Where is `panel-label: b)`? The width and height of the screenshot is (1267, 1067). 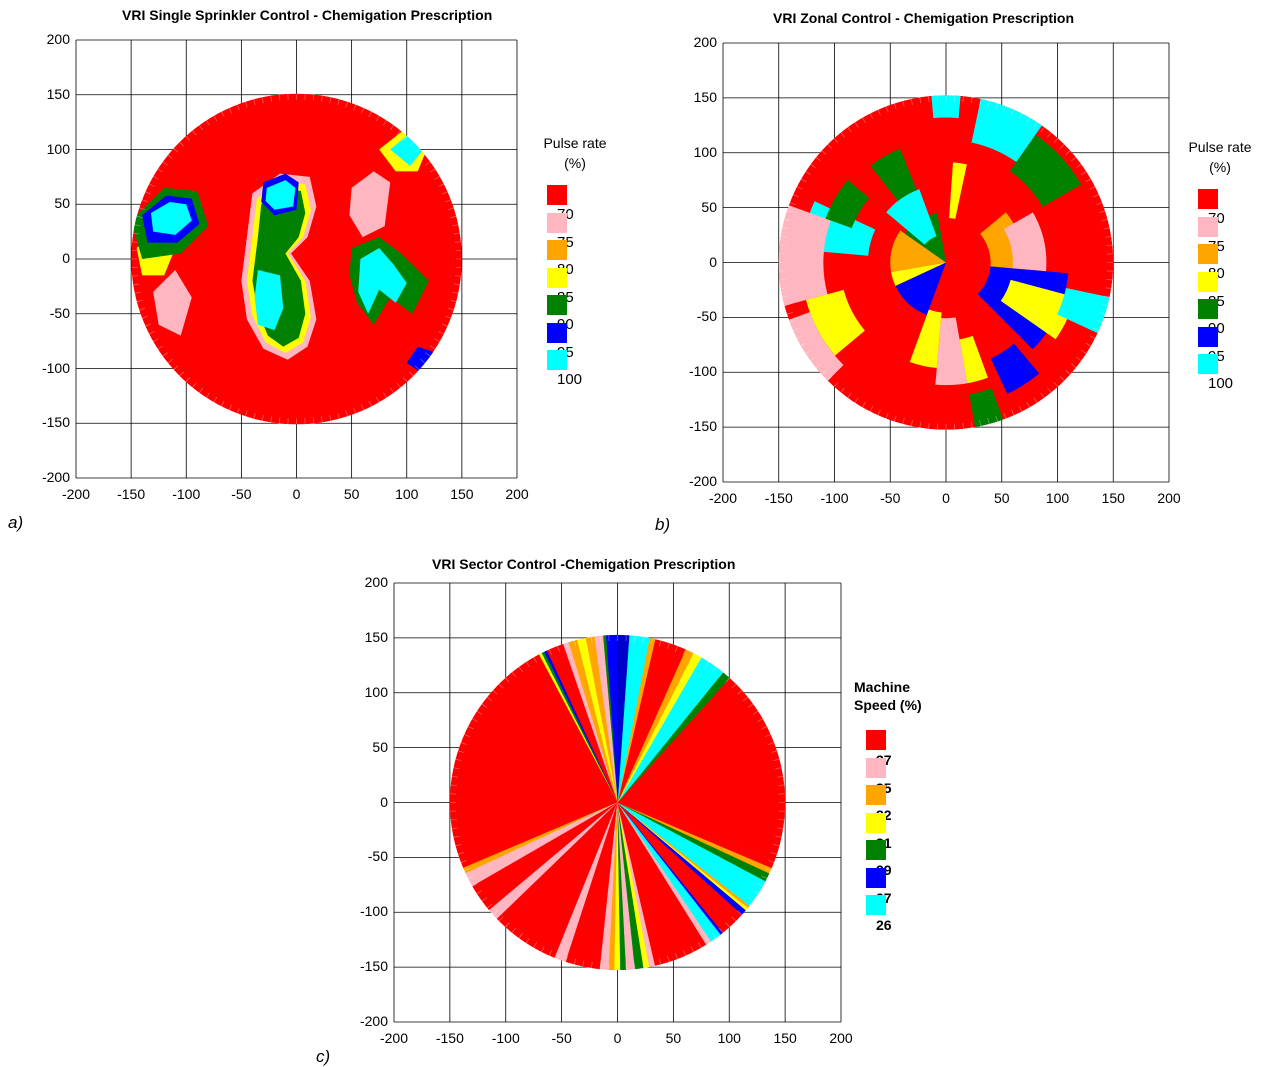
panel-label: b) is located at coordinates (662, 525).